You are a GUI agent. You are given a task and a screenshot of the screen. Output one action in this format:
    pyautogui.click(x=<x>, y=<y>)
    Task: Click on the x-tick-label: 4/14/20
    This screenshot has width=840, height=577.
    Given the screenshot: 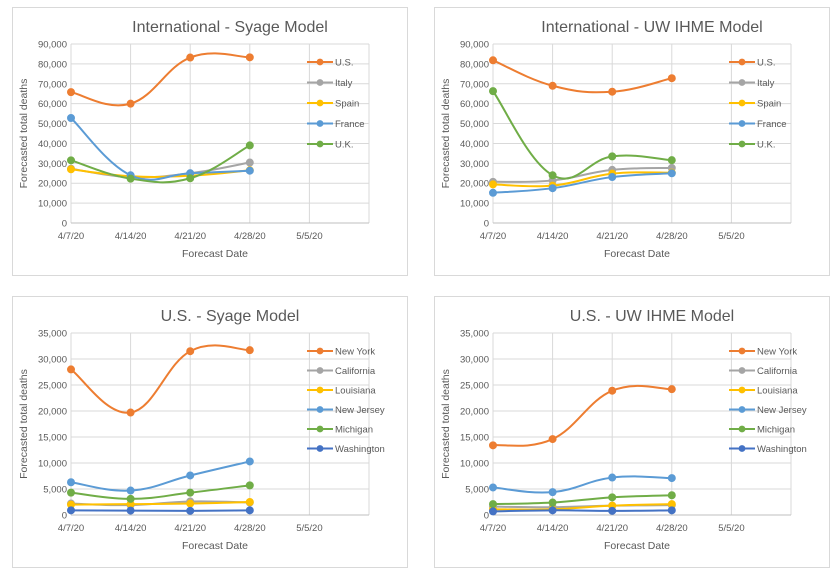 What is the action you would take?
    pyautogui.click(x=553, y=236)
    